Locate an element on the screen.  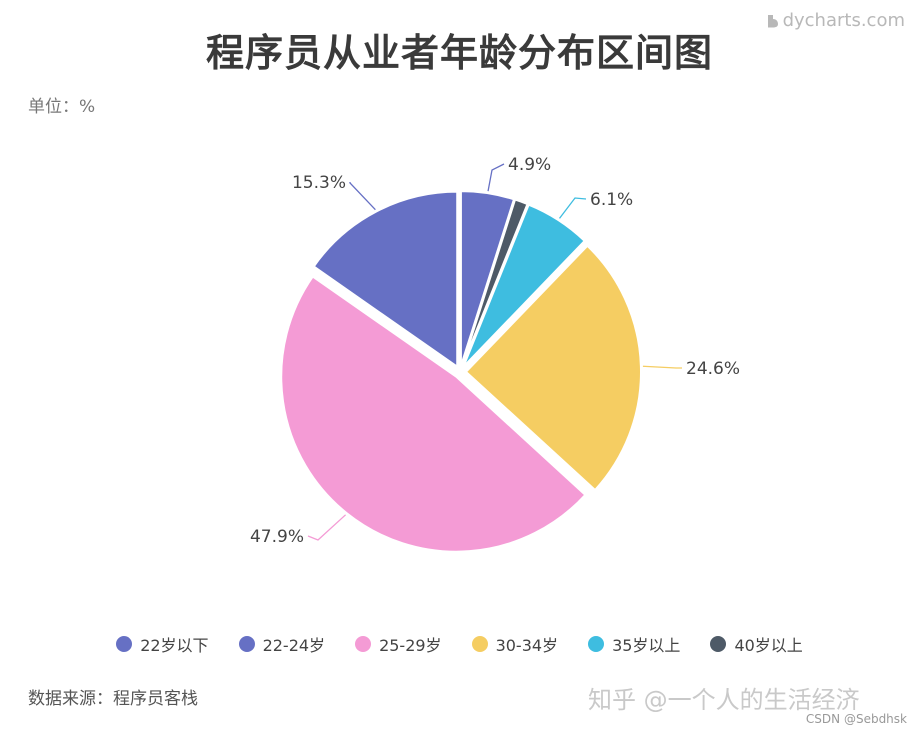
legend-label-5: 40岁以上 is located at coordinates (768, 645).